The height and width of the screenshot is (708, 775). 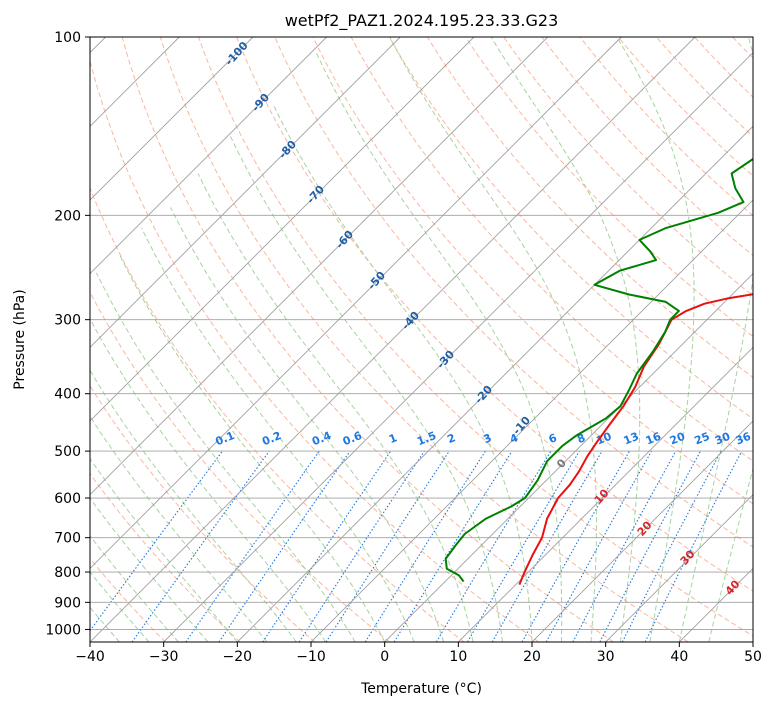 What do you see at coordinates (67, 452) in the screenshot?
I see `y-tick-label: 500` at bounding box center [67, 452].